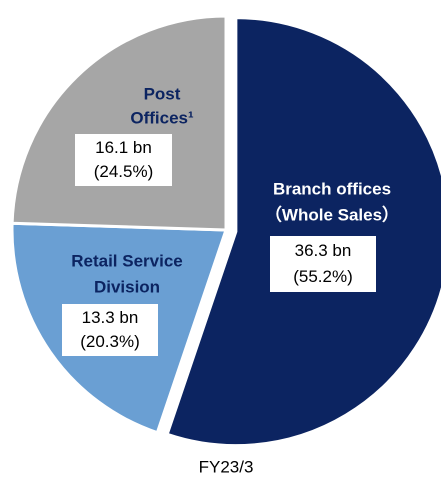 The image size is (441, 481). Describe the element at coordinates (123, 147) in the screenshot. I see `amount-label: 16.1 bn` at that location.